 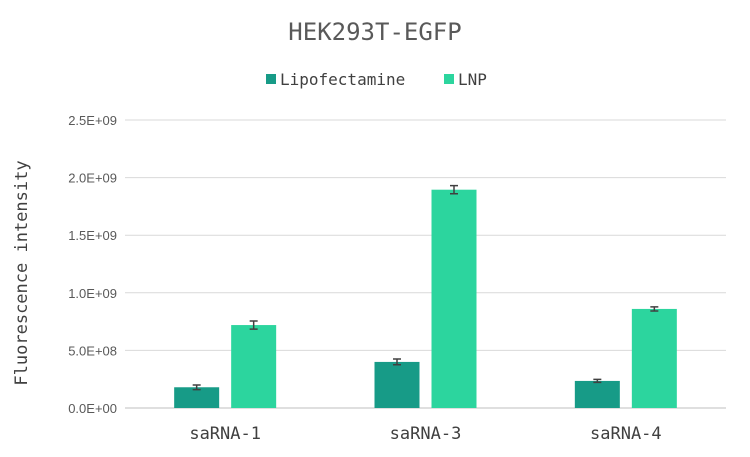 What do you see at coordinates (22, 272) in the screenshot?
I see `y-axis-label: Fluorescence intensity` at bounding box center [22, 272].